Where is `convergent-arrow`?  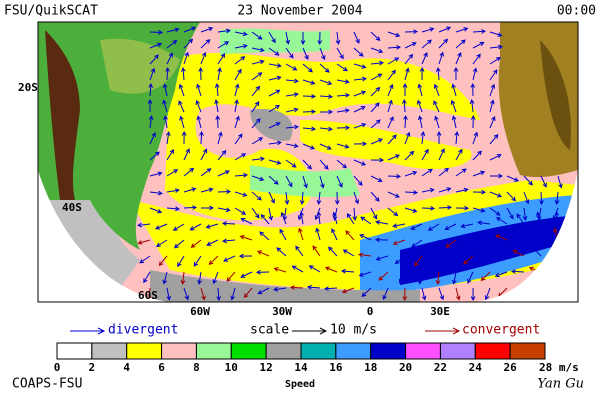
convergent-arrow is located at coordinates (443, 331).